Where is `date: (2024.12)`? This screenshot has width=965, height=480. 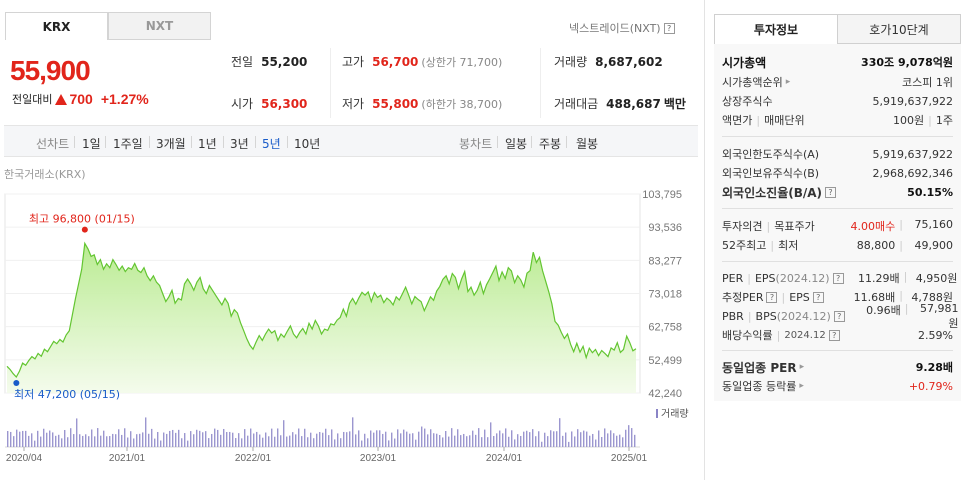 date: (2024.12) is located at coordinates (802, 278).